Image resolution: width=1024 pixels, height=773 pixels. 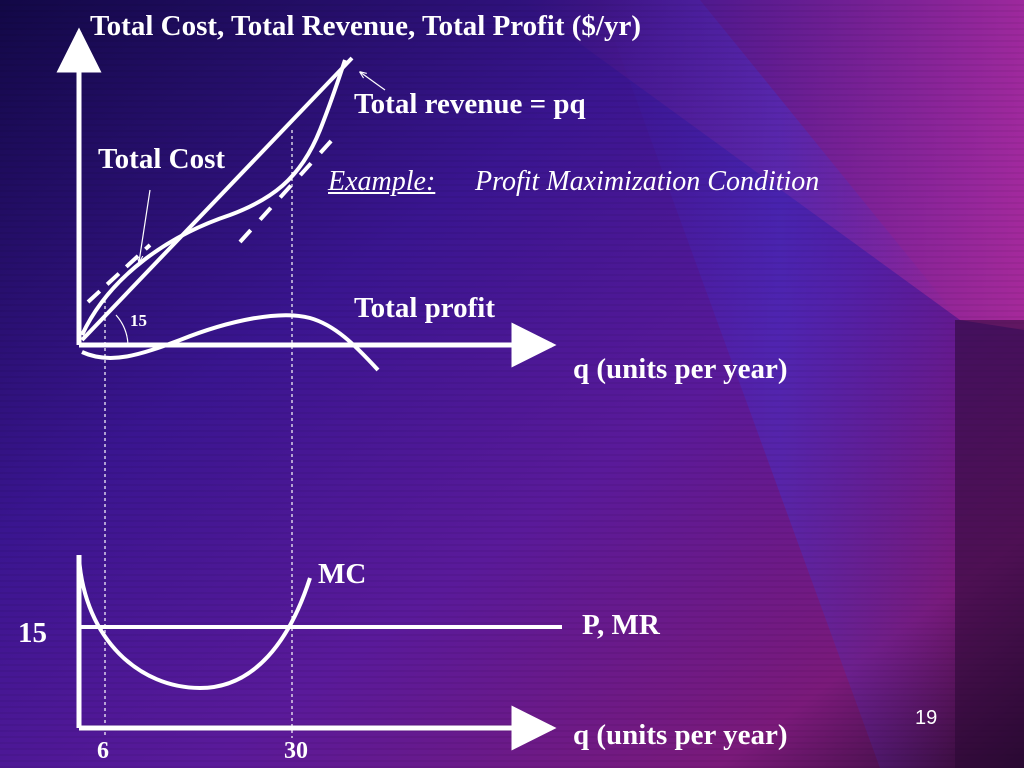 What do you see at coordinates (296, 751) in the screenshot?
I see `x-tick-30: 30` at bounding box center [296, 751].